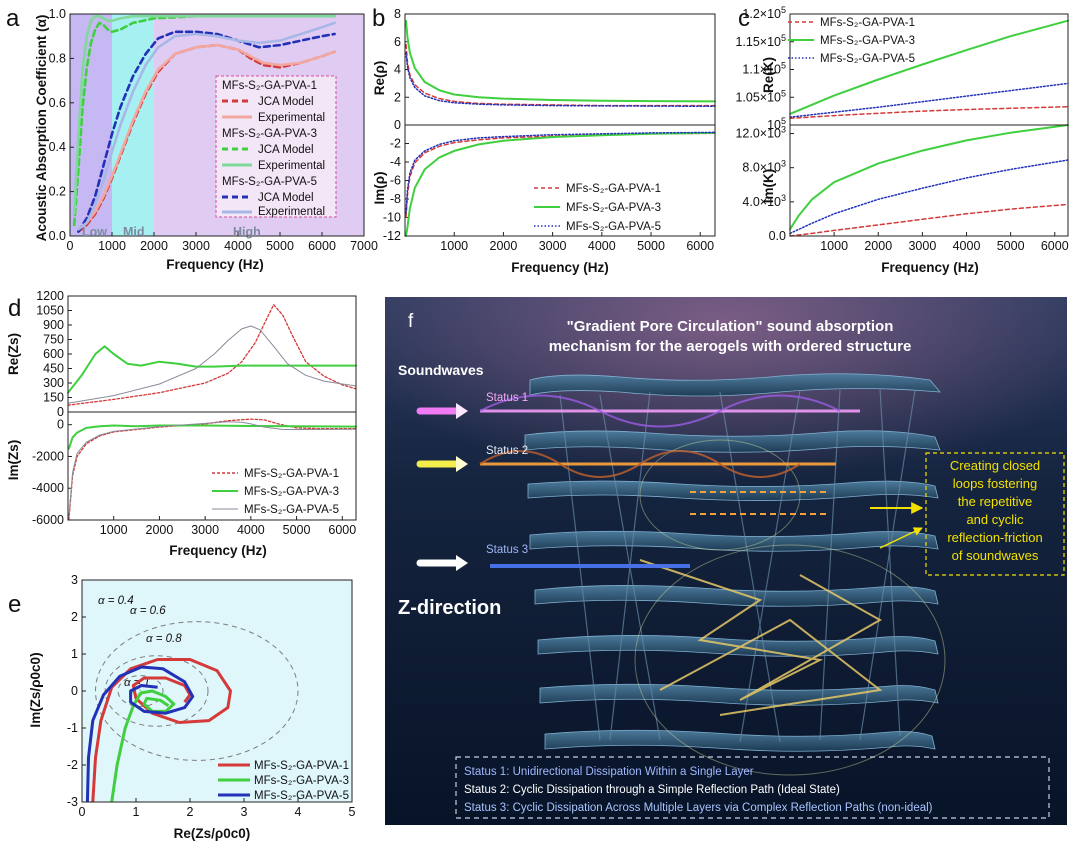 The height and width of the screenshot is (848, 1080). I want to click on y-tick-label-a: 0.4, so click(57, 147).